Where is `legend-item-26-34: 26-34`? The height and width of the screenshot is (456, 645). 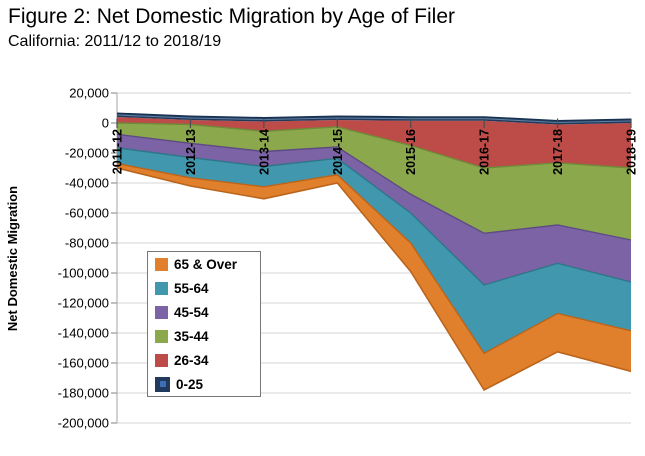
legend-item-26-34: 26-34 is located at coordinates (207, 360).